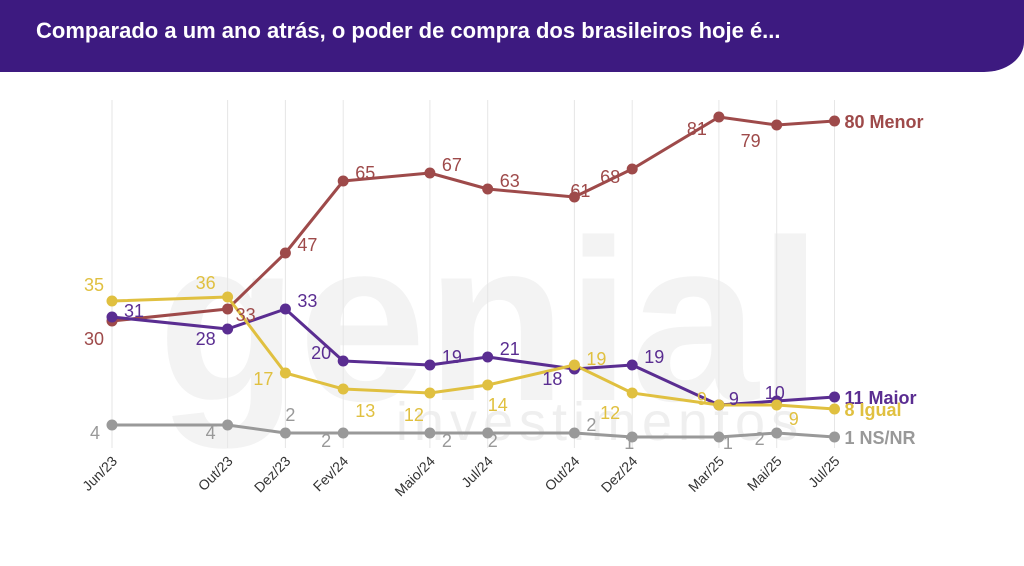 Image resolution: width=1024 pixels, height=566 pixels. What do you see at coordinates (206, 339) in the screenshot?
I see `data-label: 28` at bounding box center [206, 339].